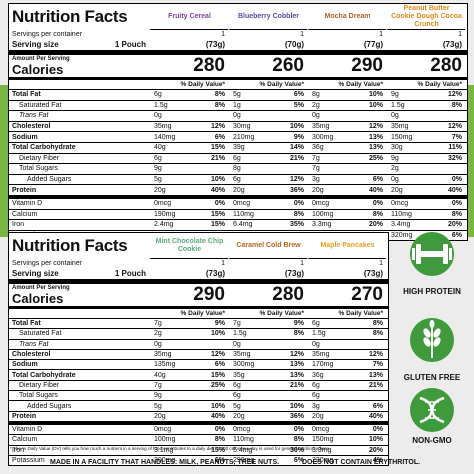  What do you see at coordinates (198, 334) in the screenshot?
I see `nutrient-row: Saturated Fat 2g 10% 1.5g 8% 1.5g 8%` at bounding box center [198, 334].